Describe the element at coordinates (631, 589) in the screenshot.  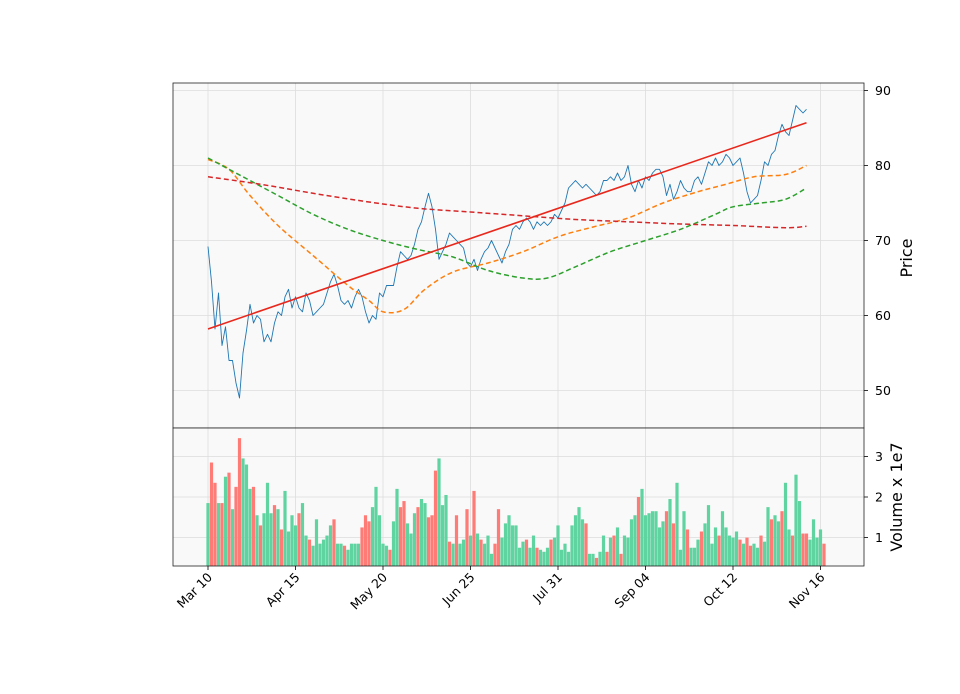
I see `x-tick-label: Sep 04` at that location.